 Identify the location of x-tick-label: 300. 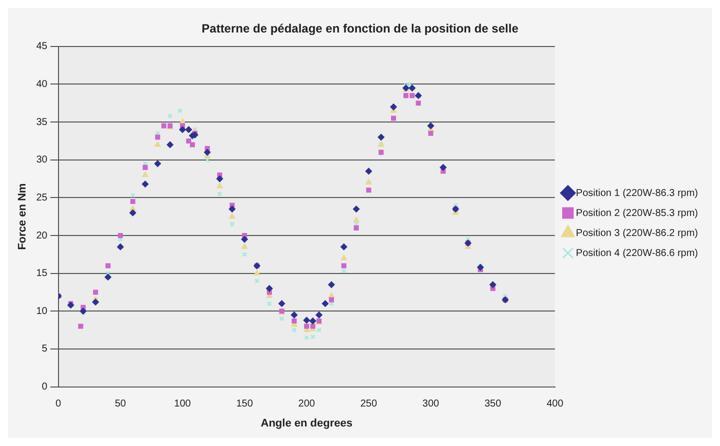
(431, 404).